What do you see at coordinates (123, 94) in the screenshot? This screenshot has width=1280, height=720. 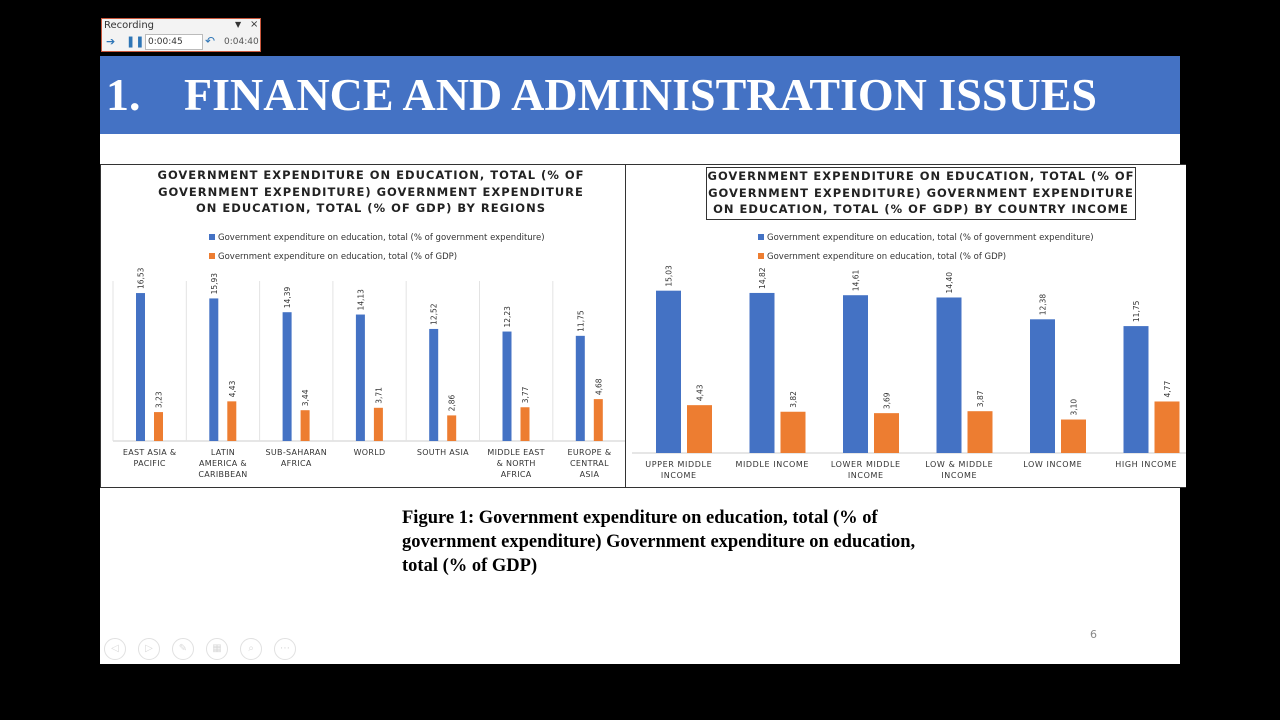 I see `section-number: 1.` at bounding box center [123, 94].